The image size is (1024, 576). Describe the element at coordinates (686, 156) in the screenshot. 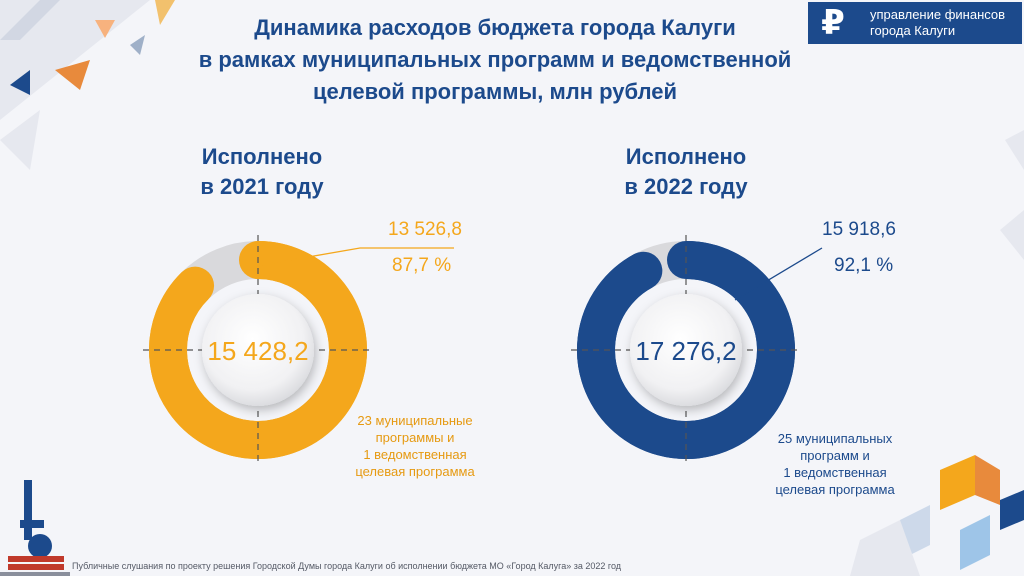

I see `panel-2022-heading-line-1: Исполнено` at that location.